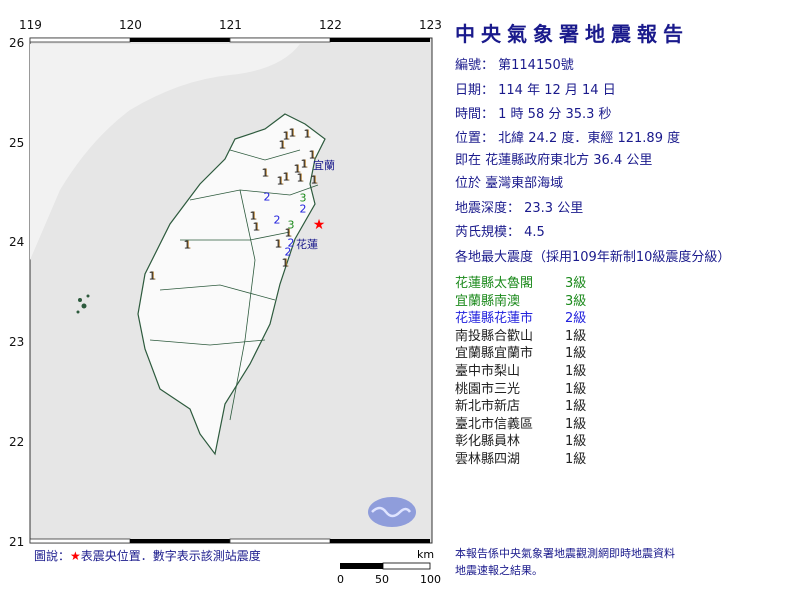 This screenshot has width=800, height=600. Describe the element at coordinates (17, 542) in the screenshot. I see `lat-tick: 21` at that location.